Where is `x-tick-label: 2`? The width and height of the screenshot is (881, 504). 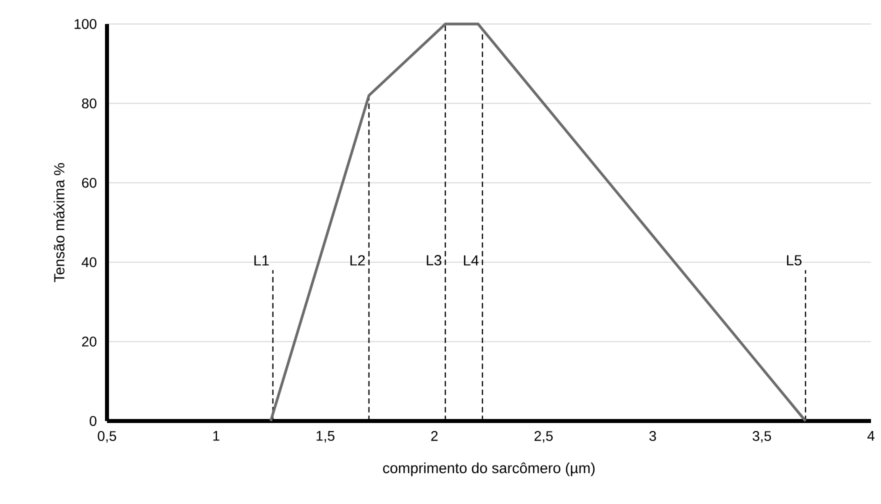 x-tick-label: 2 is located at coordinates (434, 436).